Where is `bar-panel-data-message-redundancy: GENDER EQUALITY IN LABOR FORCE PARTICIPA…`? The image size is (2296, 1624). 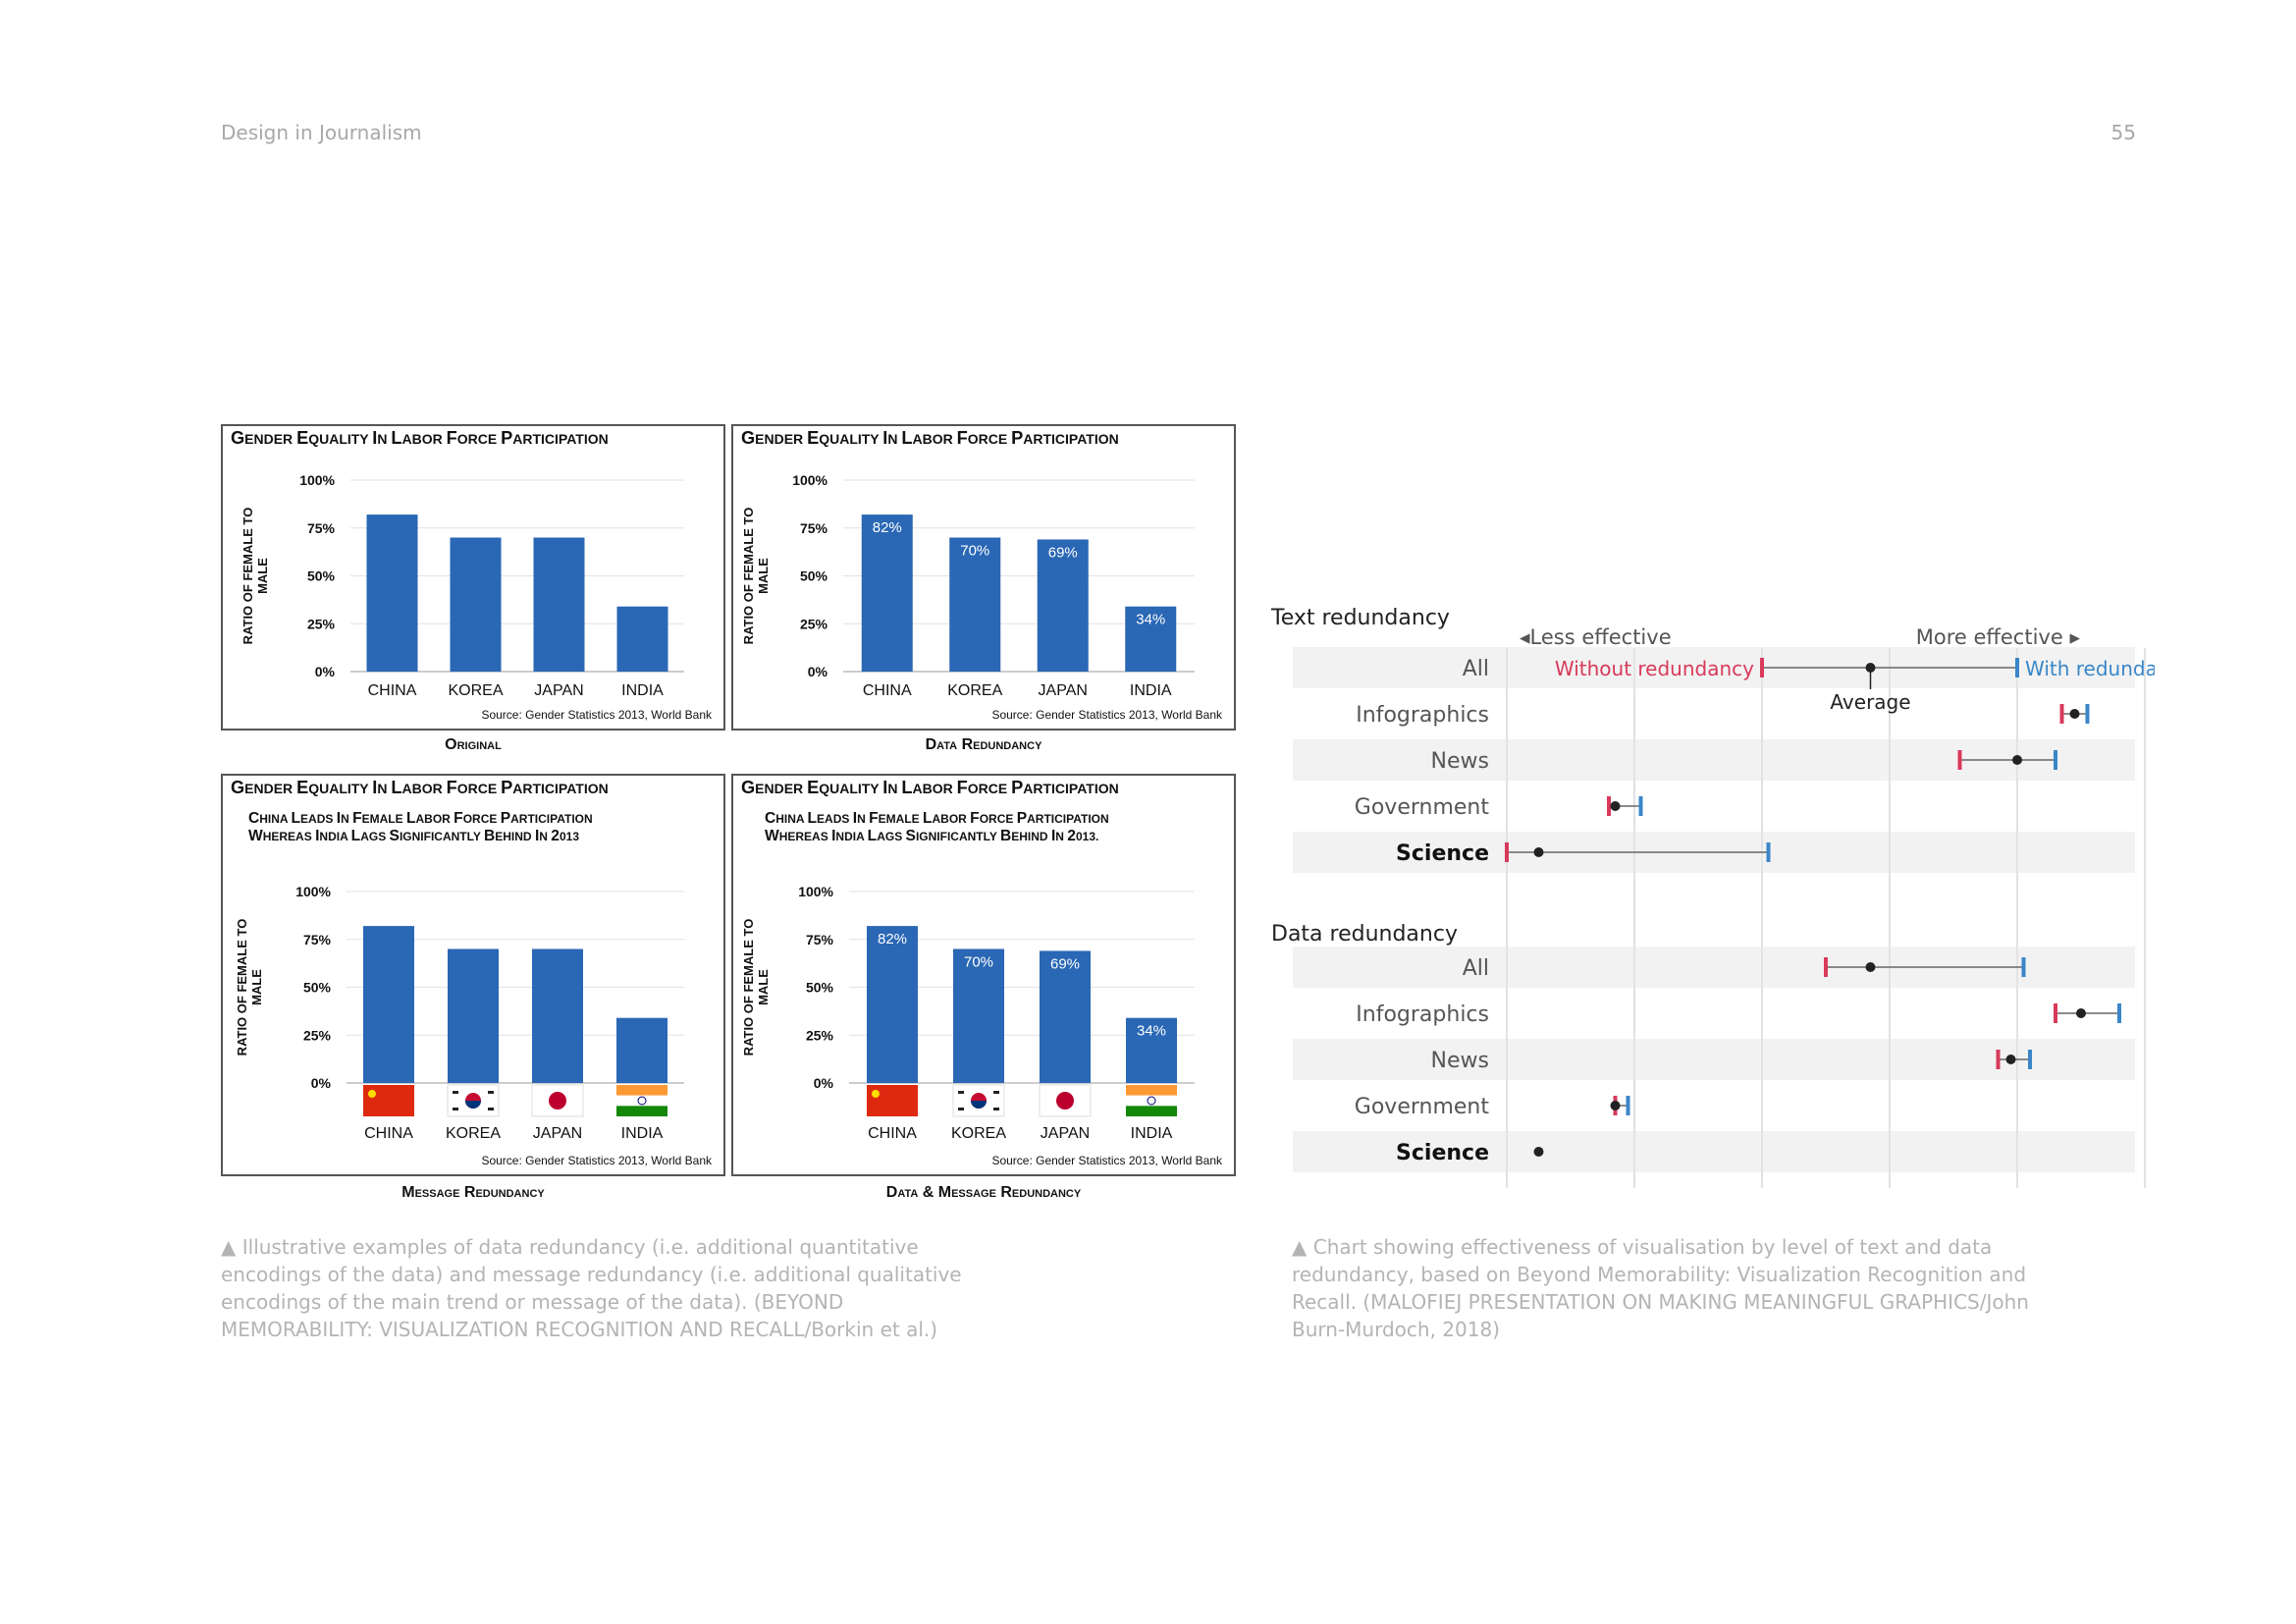 bar-panel-data-message-redundancy: GENDER EQUALITY IN LABOR FORCE PARTICIPA… is located at coordinates (984, 975).